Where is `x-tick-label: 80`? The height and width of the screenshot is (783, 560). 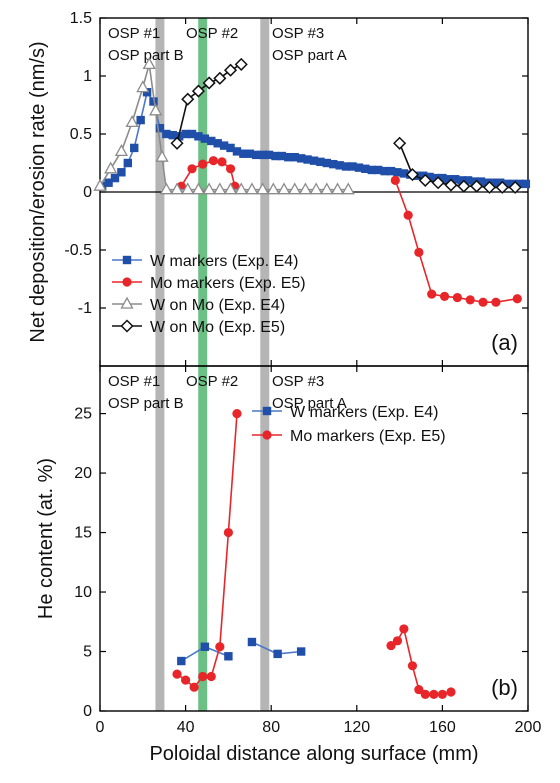 x-tick-label: 80 is located at coordinates (271, 727).